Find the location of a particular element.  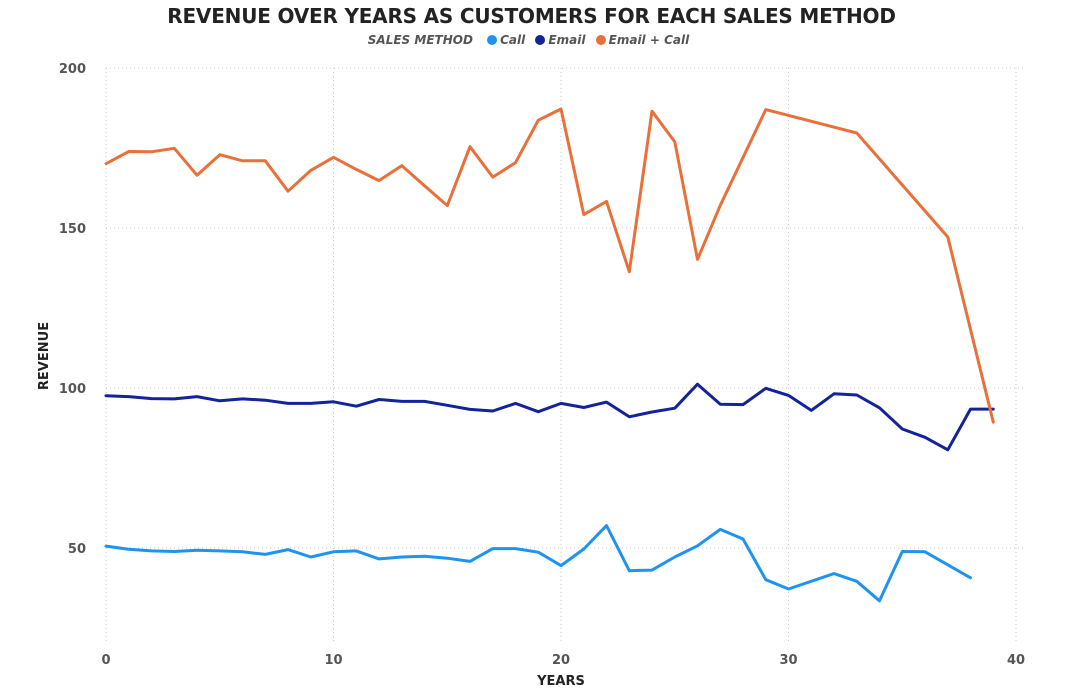

series-line-call is located at coordinates (538, 563).